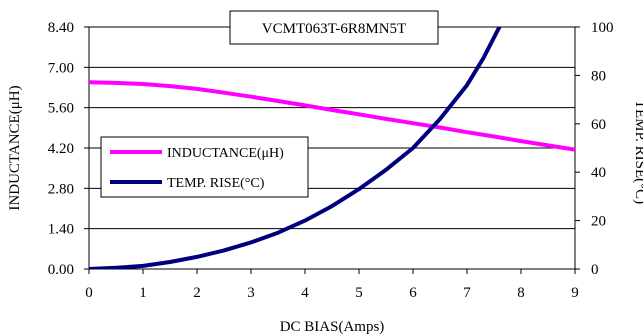  I want to click on chart-title-box: VCMT063T-6R8MN5T, so click(334, 27).